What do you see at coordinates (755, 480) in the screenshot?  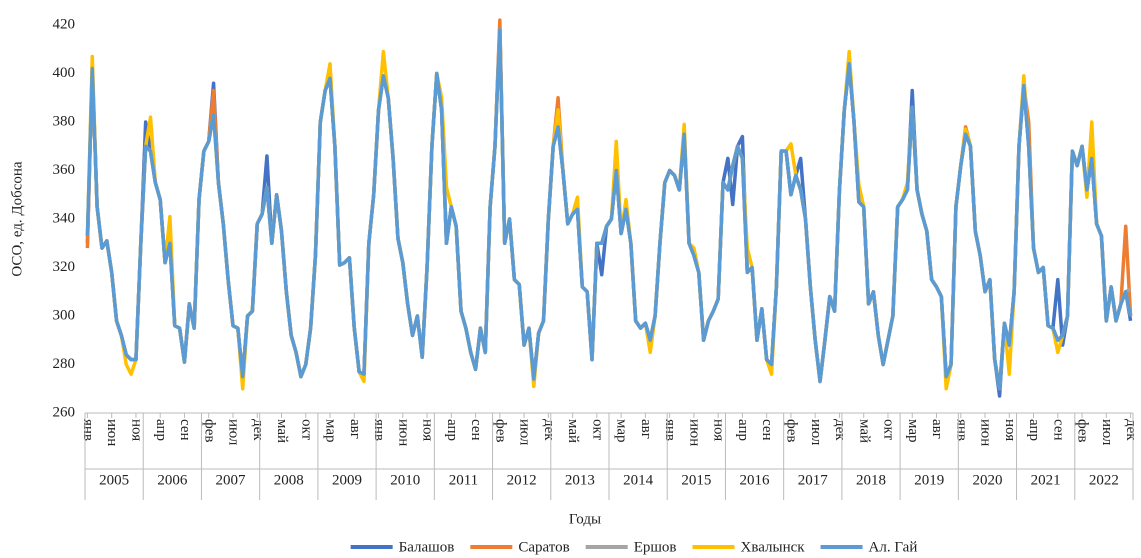 I see `year-label: 2016` at bounding box center [755, 480].